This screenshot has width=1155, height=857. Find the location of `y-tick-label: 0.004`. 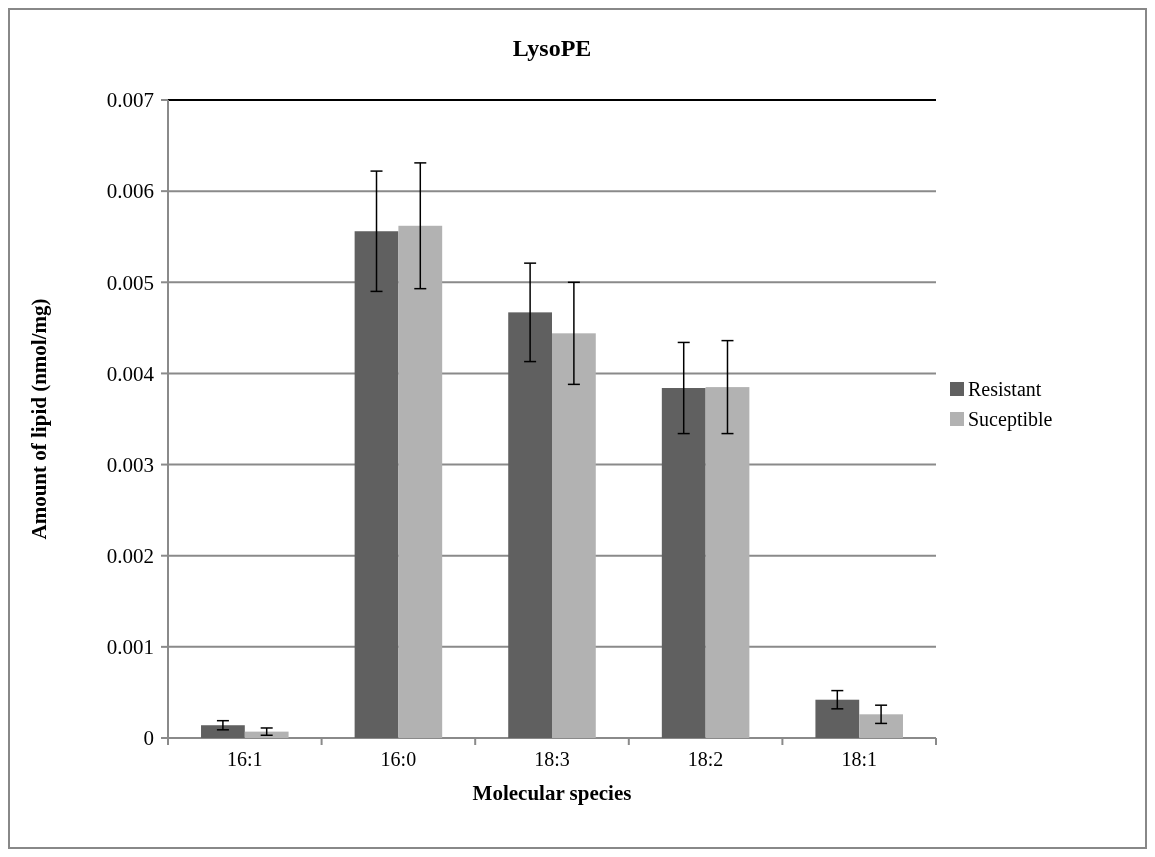

y-tick-label: 0.004 is located at coordinates (130, 373).